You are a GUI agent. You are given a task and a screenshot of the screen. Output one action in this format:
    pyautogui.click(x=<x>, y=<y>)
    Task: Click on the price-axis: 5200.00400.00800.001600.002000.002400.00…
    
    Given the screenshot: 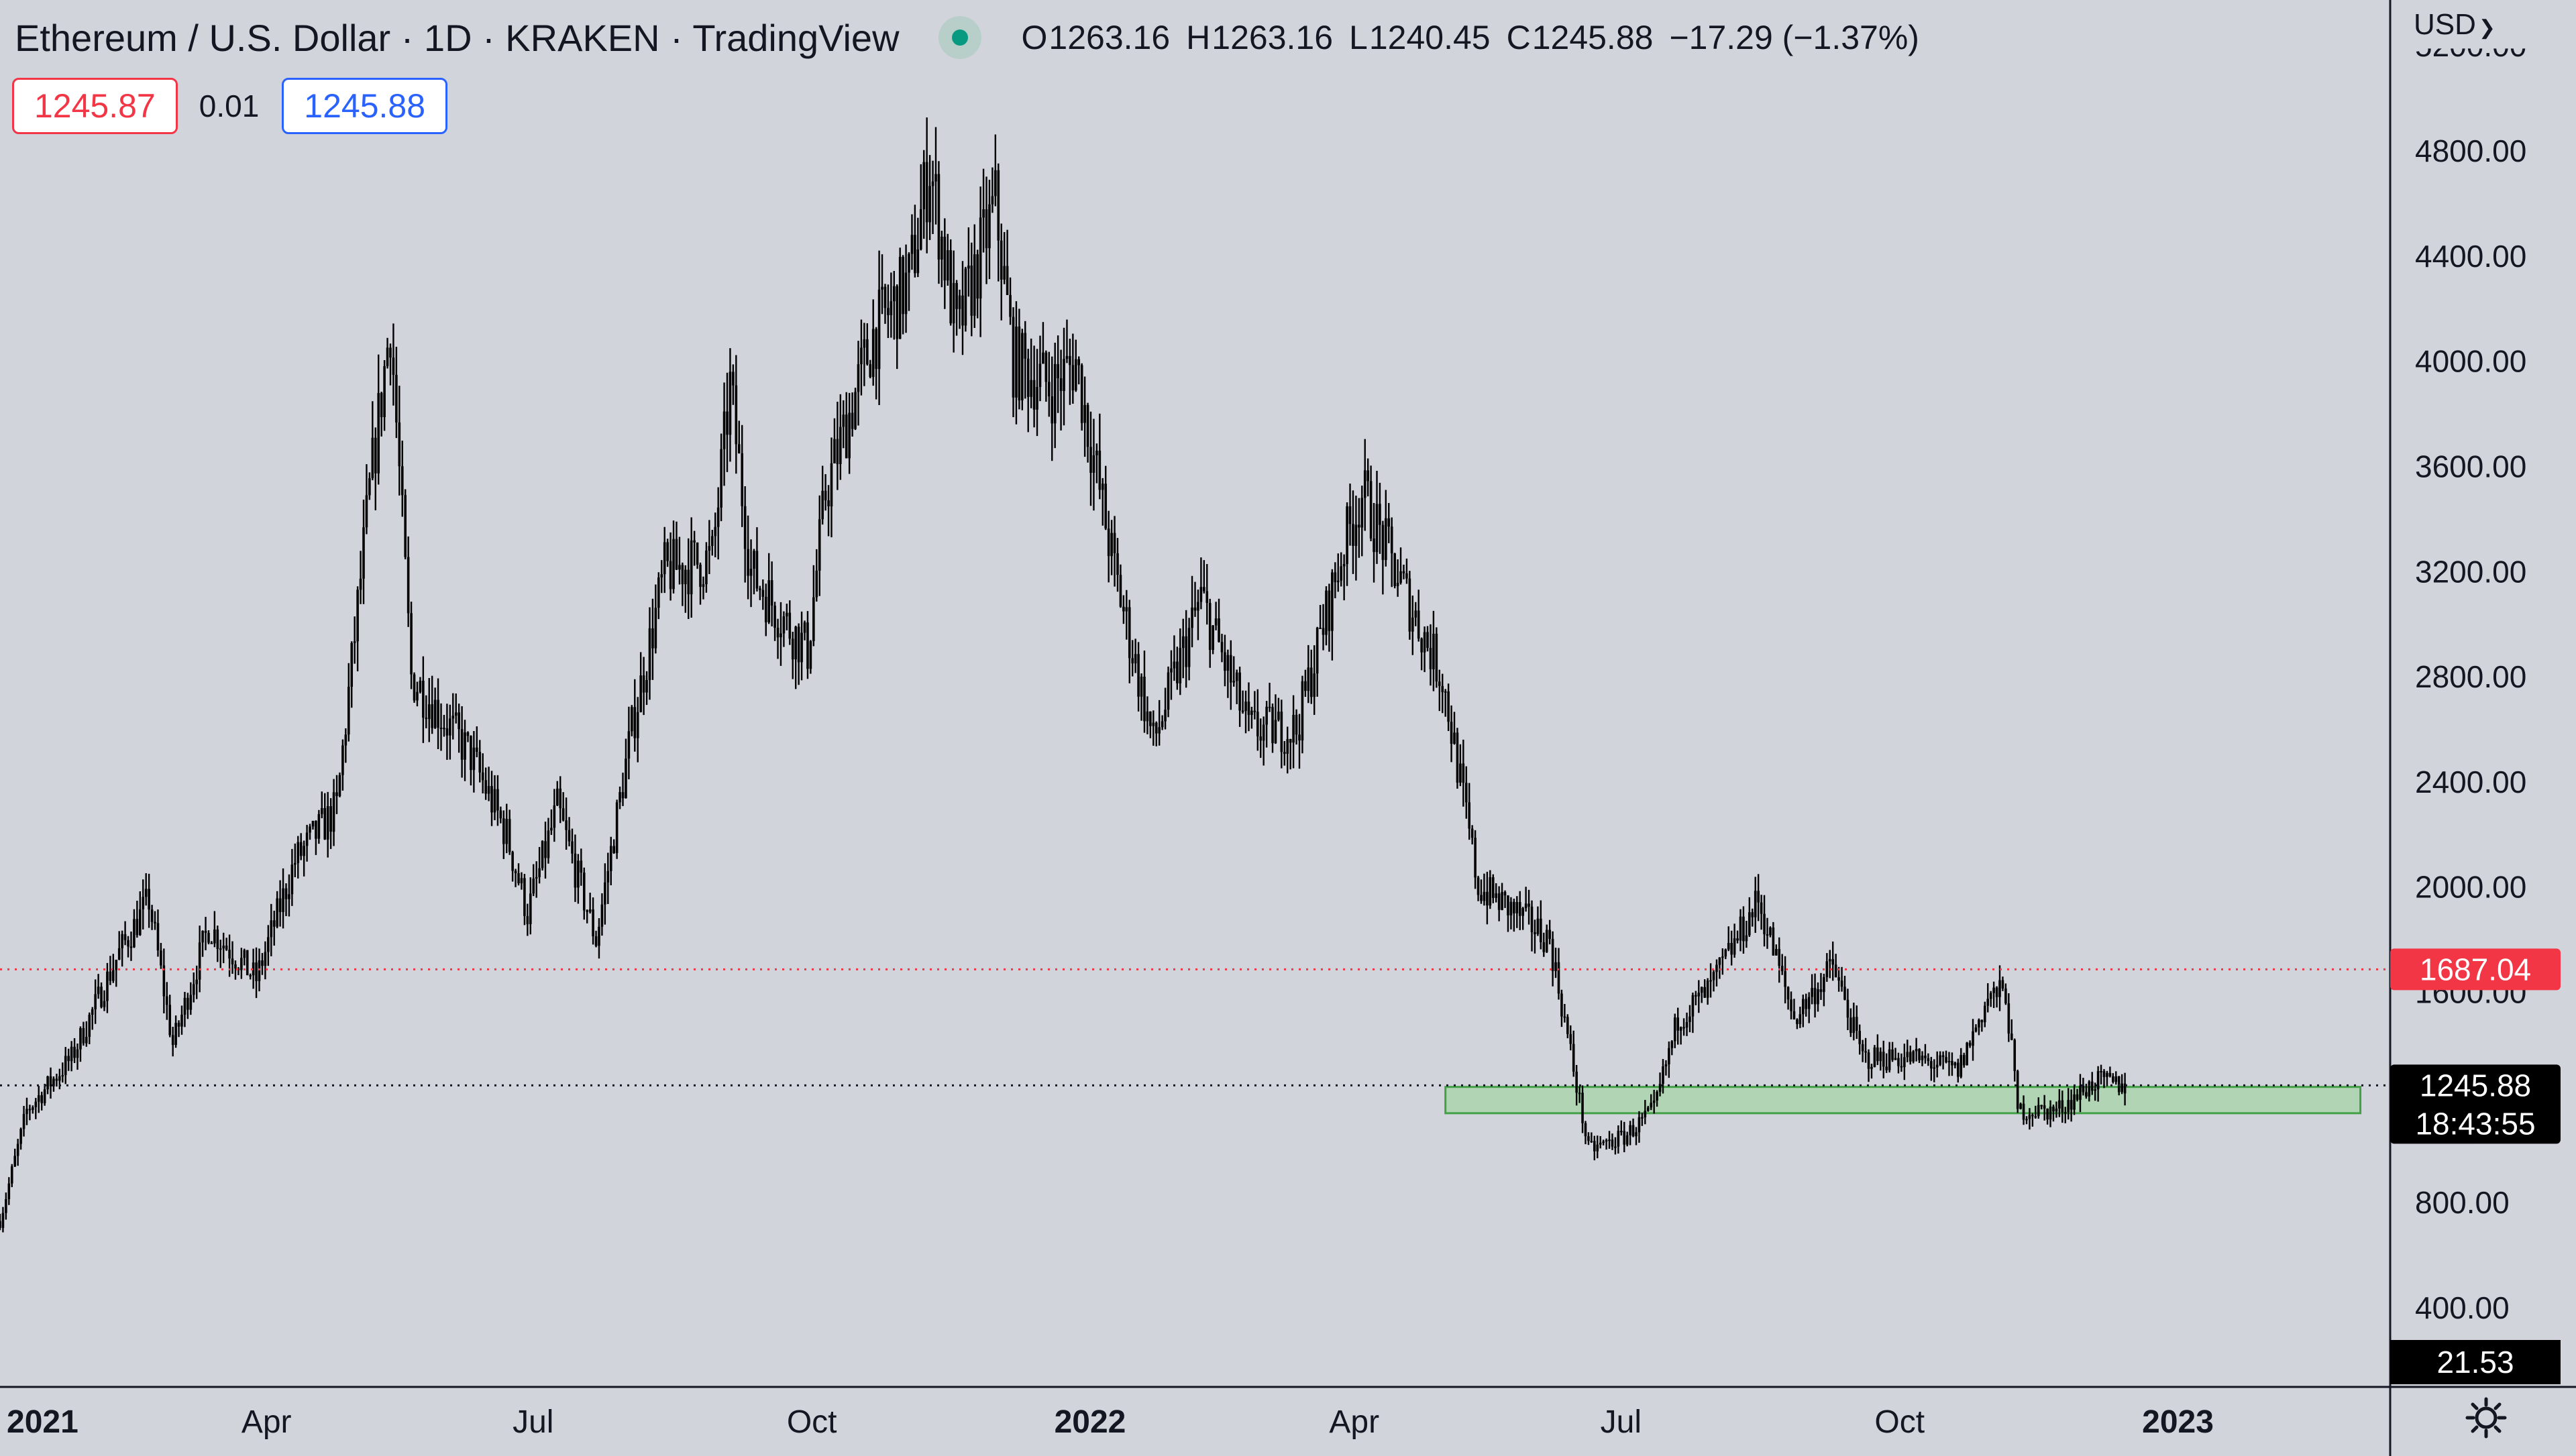 What is the action you would take?
    pyautogui.click(x=2475, y=706)
    